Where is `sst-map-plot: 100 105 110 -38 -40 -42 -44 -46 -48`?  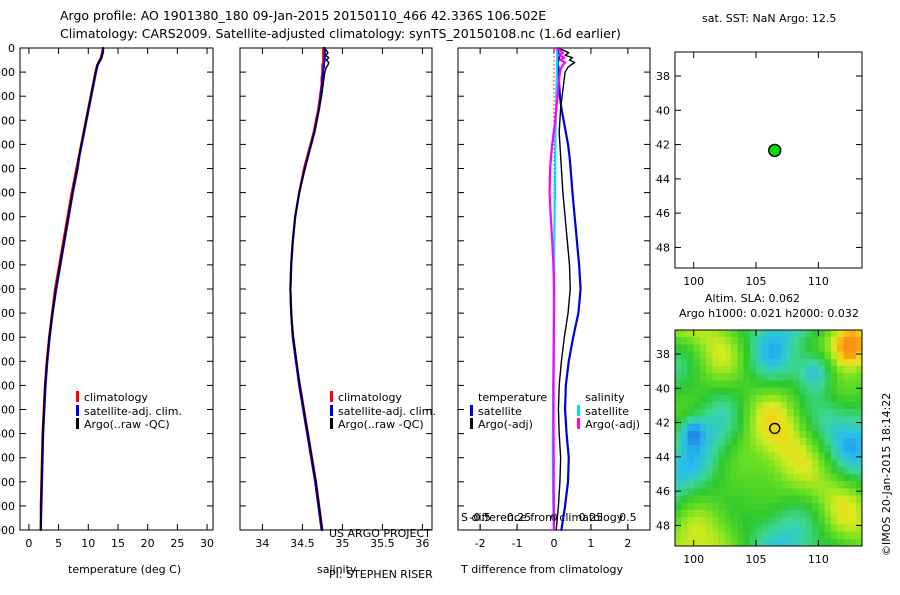
sst-map-plot: 100 105 110 -38 -40 -42 -44 -46 -48 is located at coordinates (759, 169).